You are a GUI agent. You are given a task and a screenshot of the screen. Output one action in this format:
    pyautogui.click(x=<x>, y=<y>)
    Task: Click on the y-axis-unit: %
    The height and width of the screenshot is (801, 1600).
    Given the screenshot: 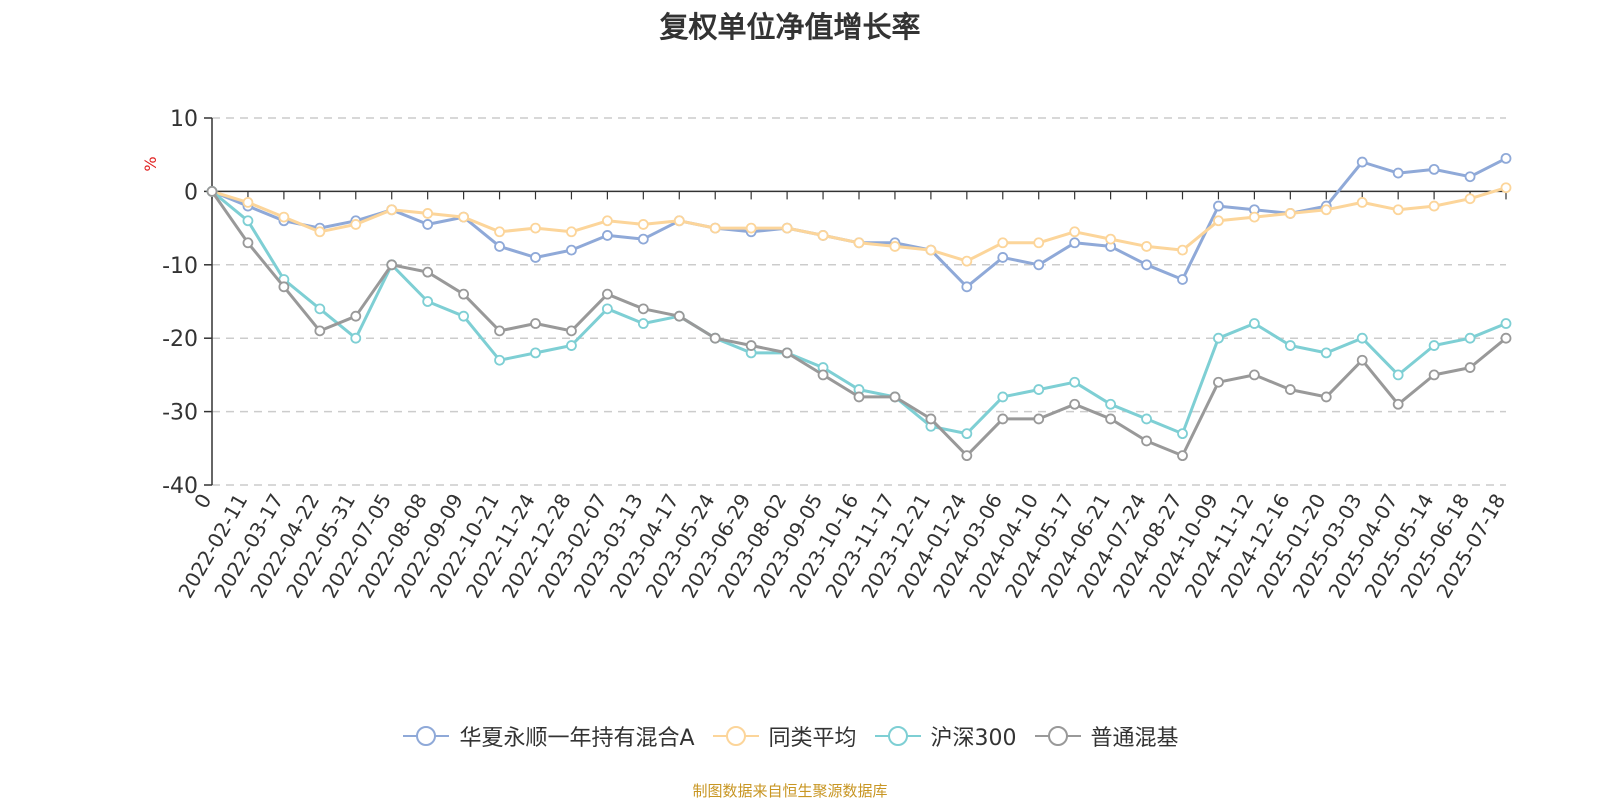 What is the action you would take?
    pyautogui.click(x=150, y=163)
    